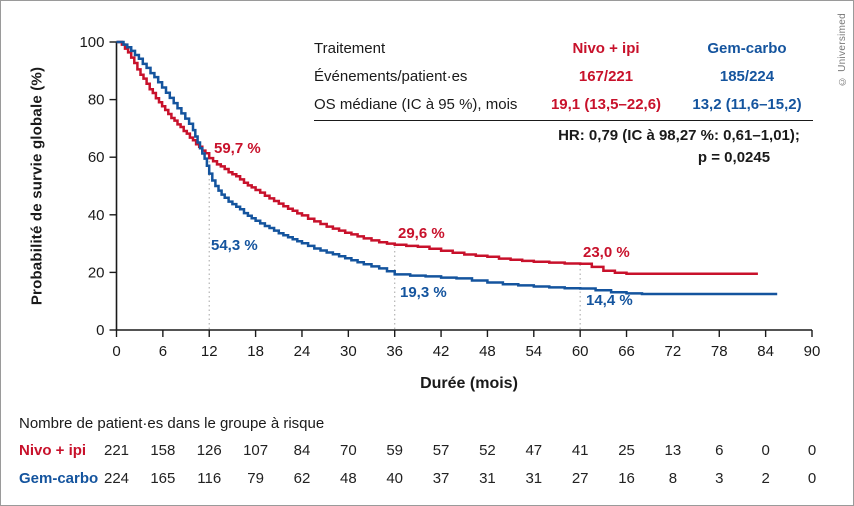  I want to click on y-tick-label: 40, so click(96, 215).